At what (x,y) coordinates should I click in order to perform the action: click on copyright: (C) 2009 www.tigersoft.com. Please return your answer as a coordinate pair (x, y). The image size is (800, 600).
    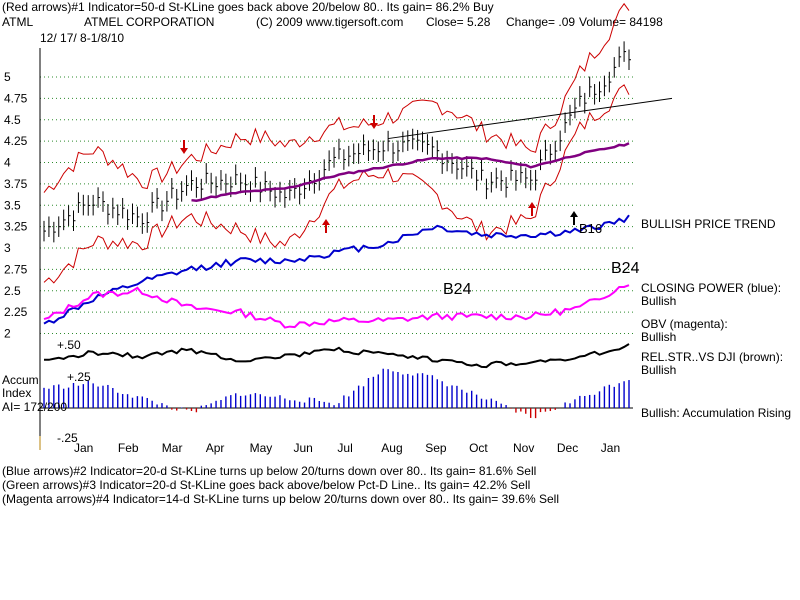
    Looking at the image, I should click on (330, 22).